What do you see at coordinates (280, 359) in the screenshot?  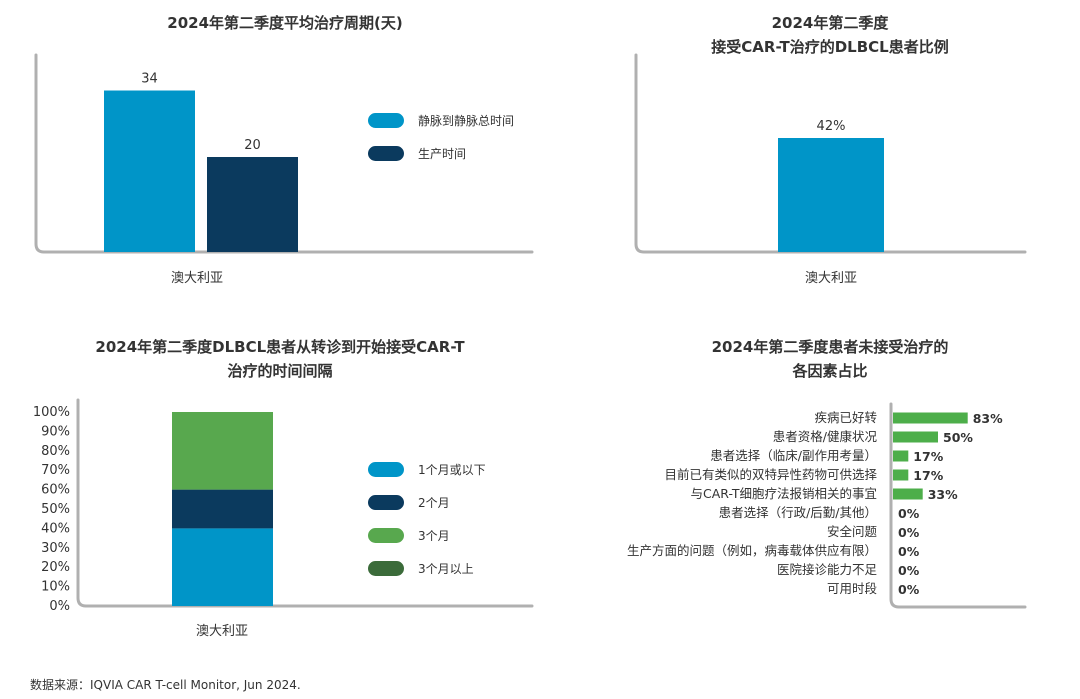 I see `chart3-title: 2024年第二季度DLBCL患者从转诊到开始接受CAR-T 治疗的时间间隔` at bounding box center [280, 359].